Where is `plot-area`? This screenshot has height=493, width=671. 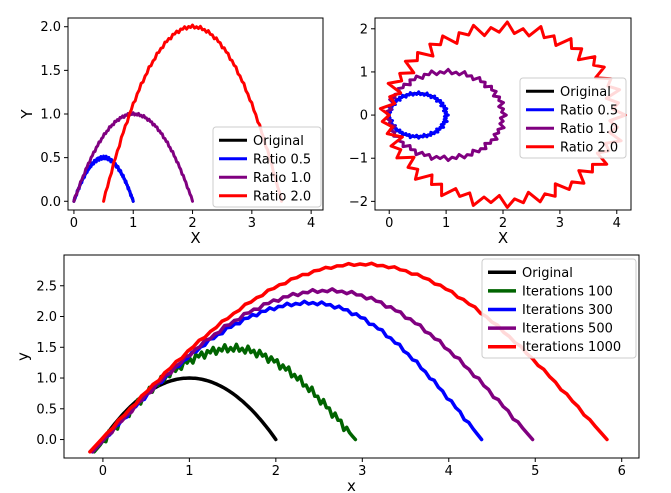 plot-area is located at coordinates (177, 113).